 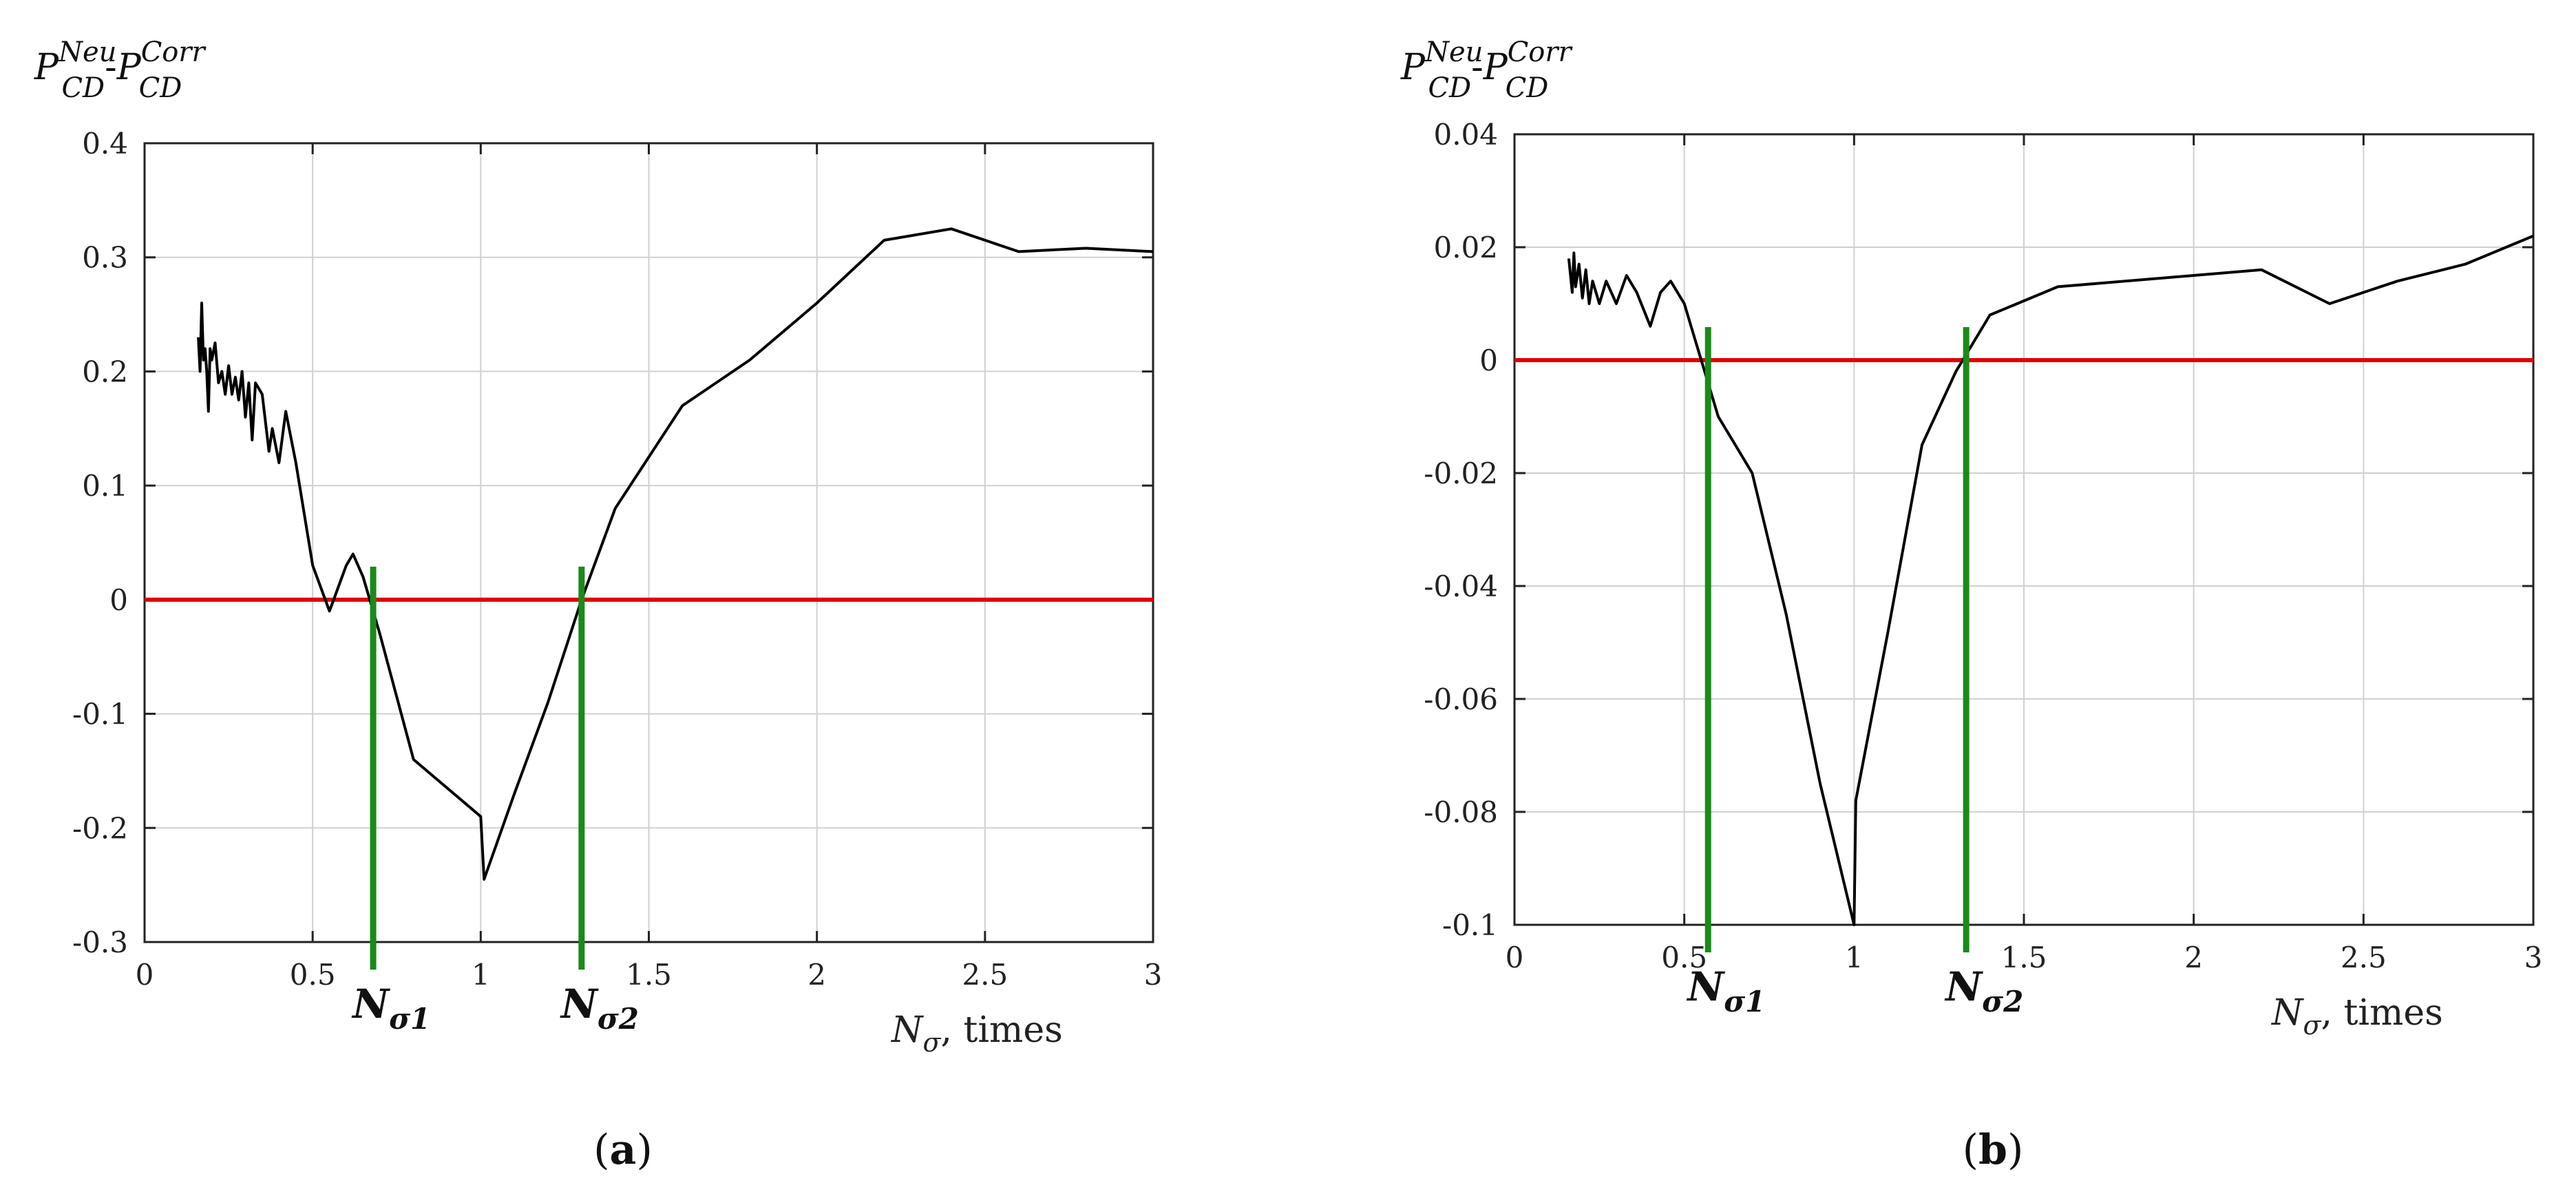 What do you see at coordinates (1466, 134) in the screenshot?
I see `y-tick-label: 0.04` at bounding box center [1466, 134].